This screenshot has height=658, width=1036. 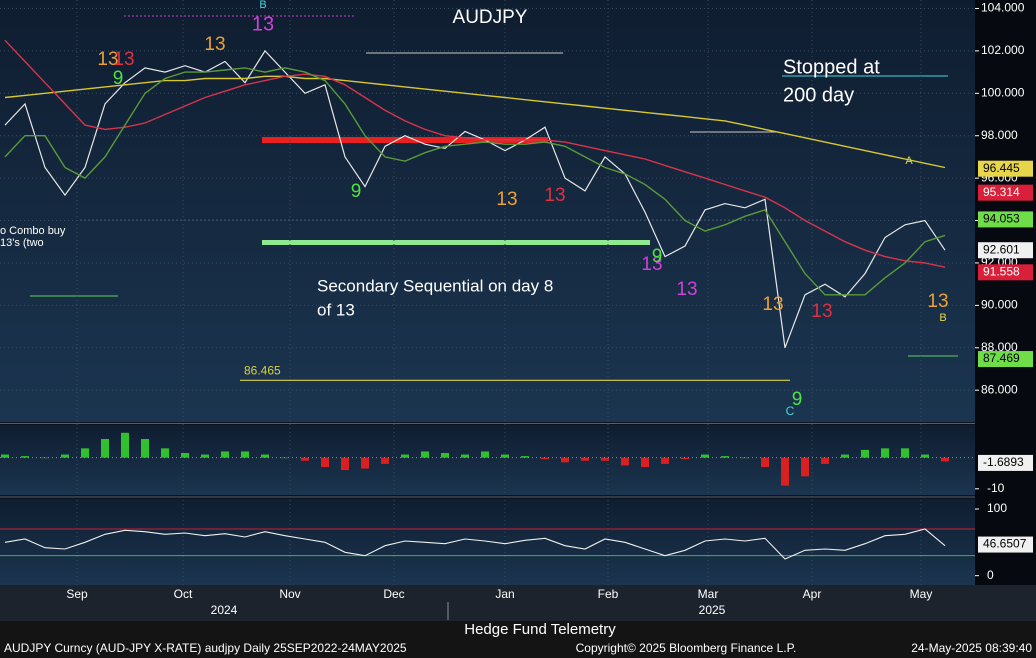 I want to click on last-value-label: 91.558, so click(x=1001, y=271).